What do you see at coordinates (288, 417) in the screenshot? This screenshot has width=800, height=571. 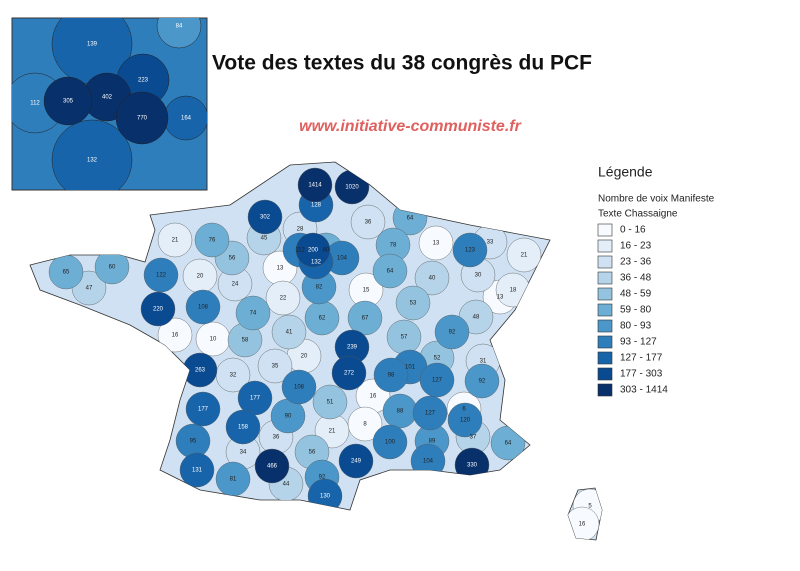 I see `department-label: 90` at bounding box center [288, 417].